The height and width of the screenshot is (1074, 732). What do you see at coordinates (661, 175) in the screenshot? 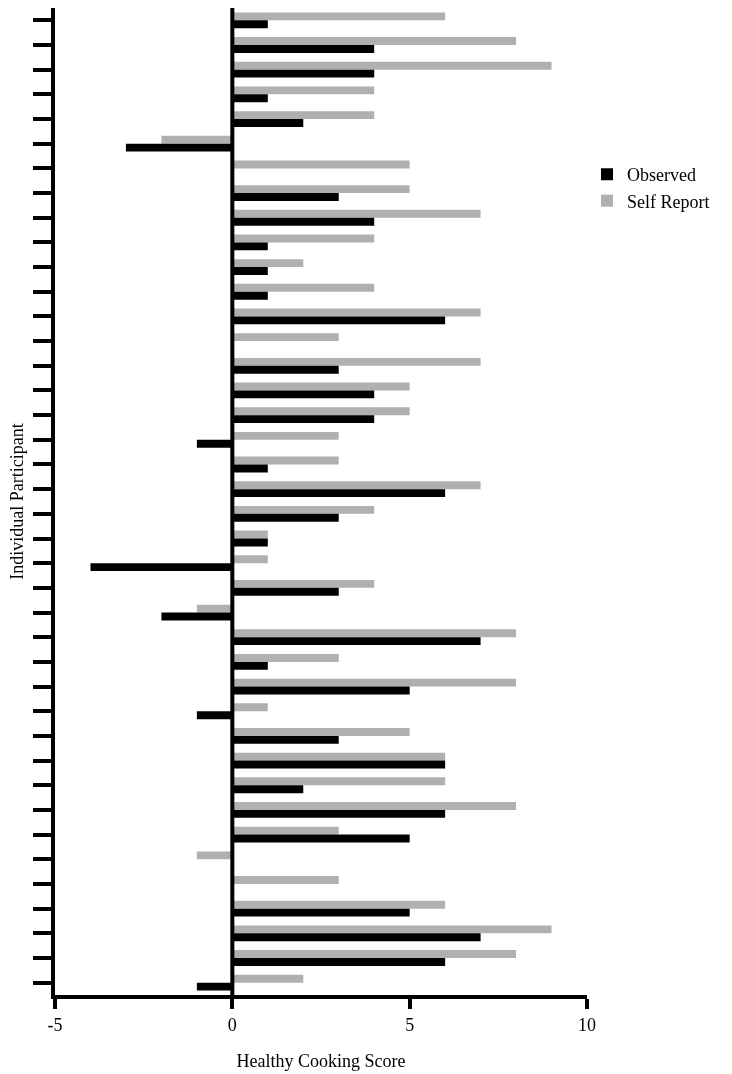
I see `legend-label: Observed` at bounding box center [661, 175].